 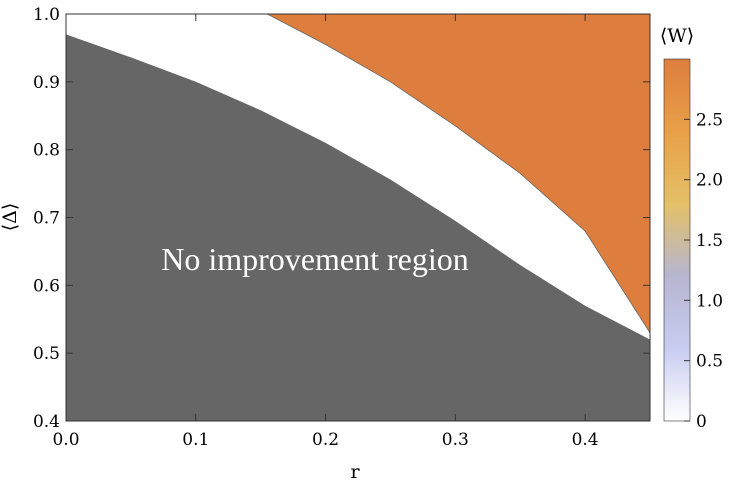 What do you see at coordinates (709, 181) in the screenshot?
I see `colorbar-tick-label: 2.0` at bounding box center [709, 181].